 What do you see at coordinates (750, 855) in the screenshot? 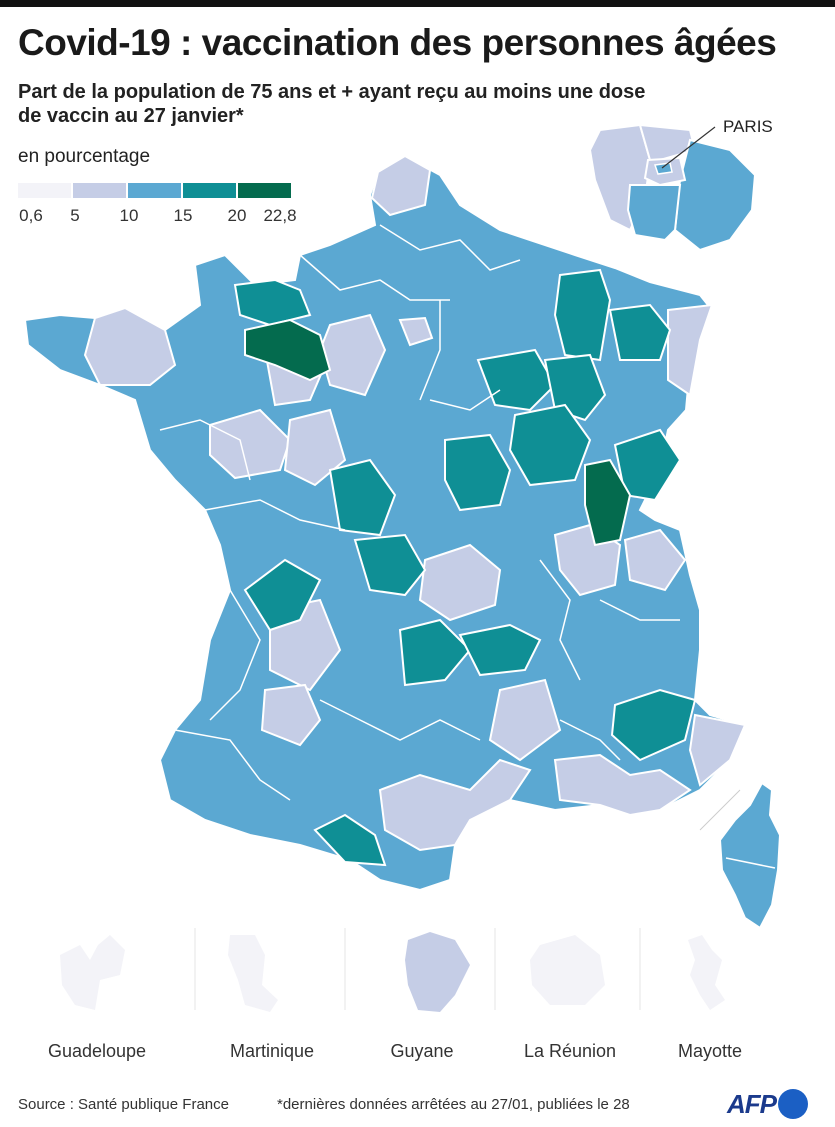
I see `corsica` at bounding box center [750, 855].